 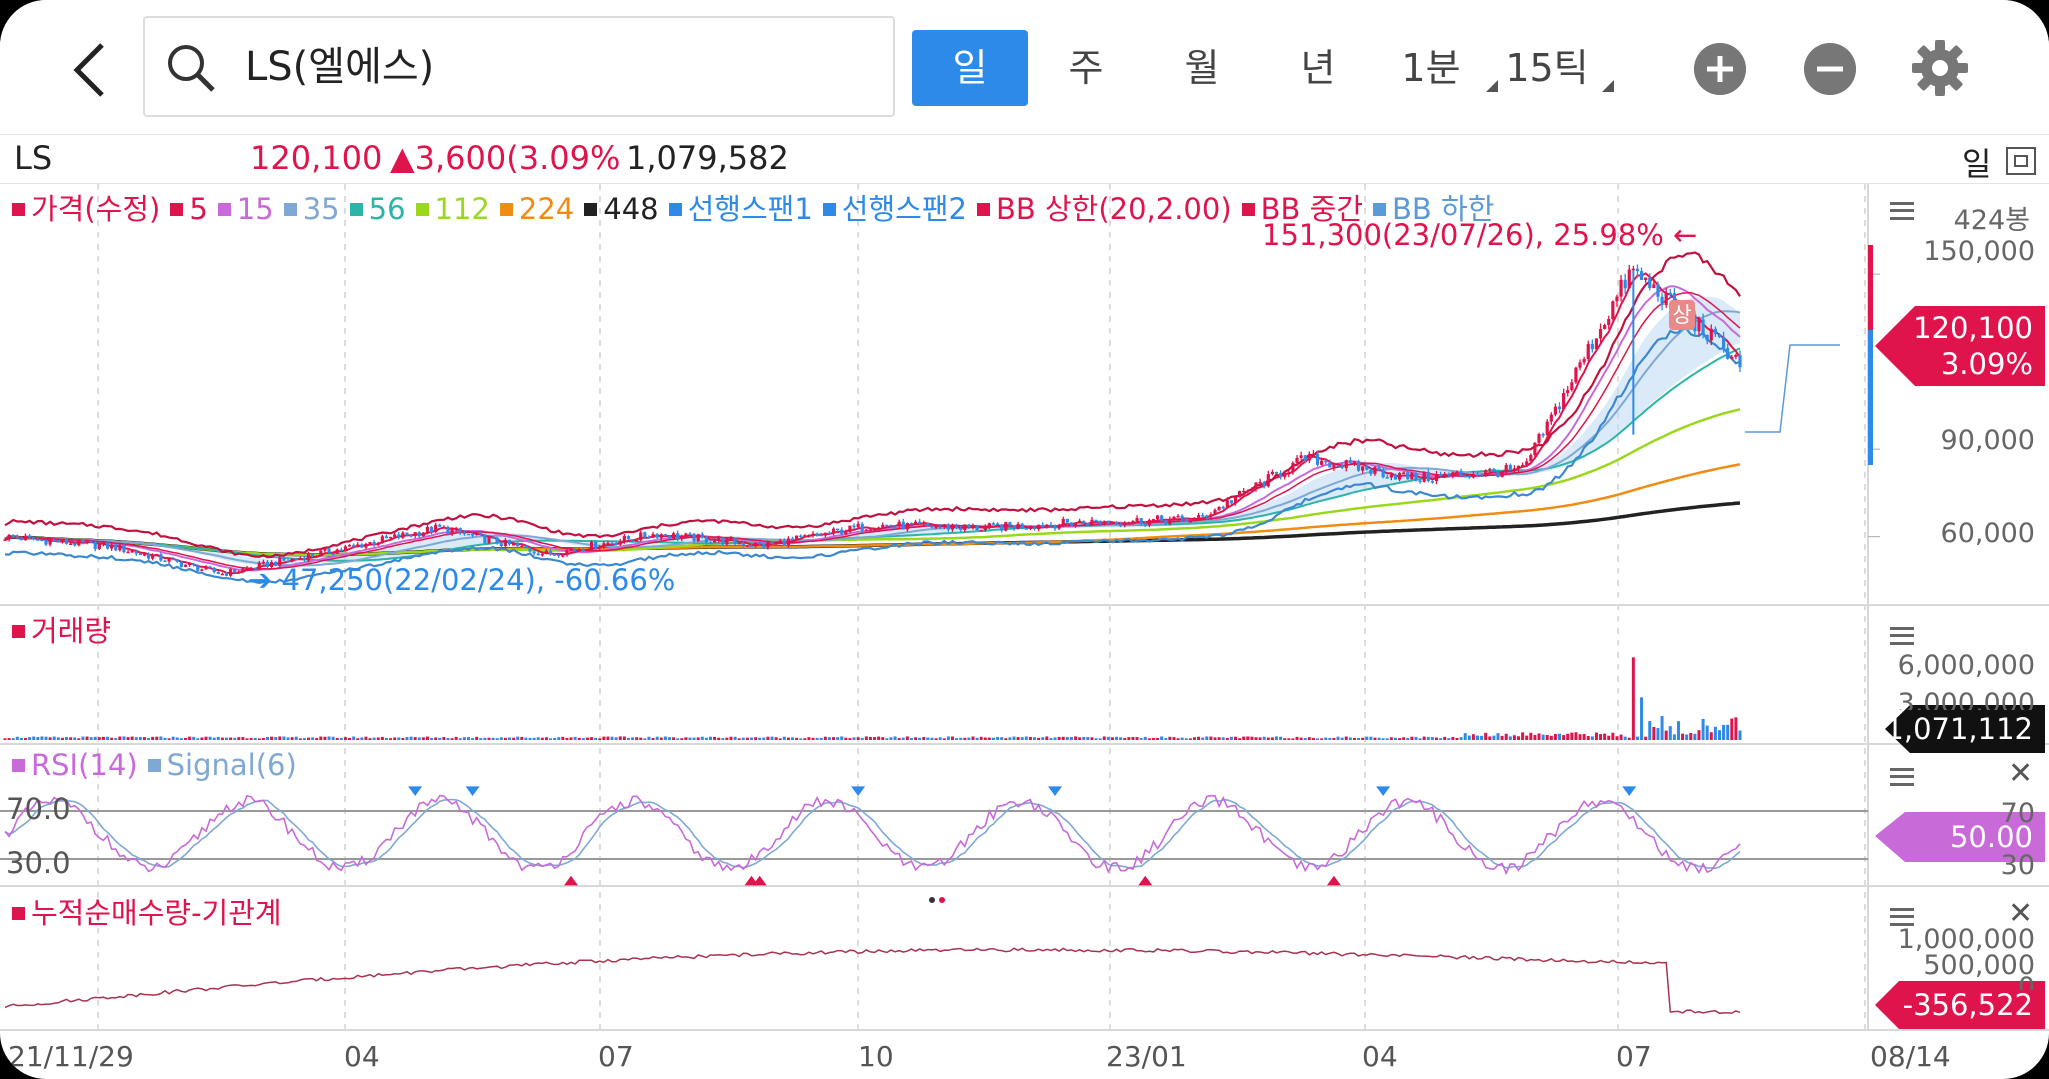 I want to click on tab-day: 일, so click(x=970, y=68).